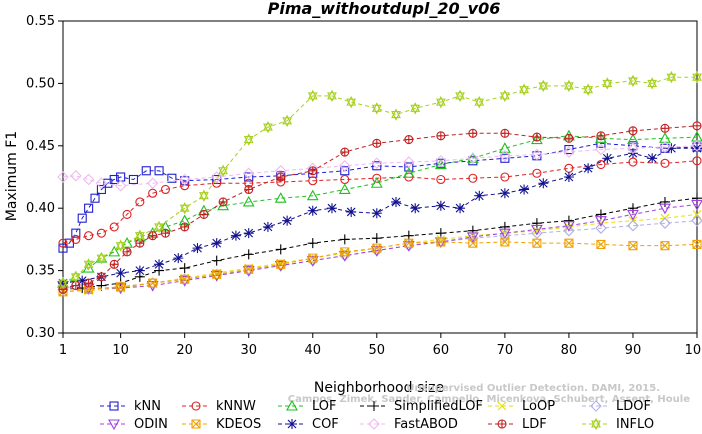 The height and width of the screenshot is (434, 702). What do you see at coordinates (312, 350) in the screenshot?
I see `x-tick-label: 40` at bounding box center [312, 350].